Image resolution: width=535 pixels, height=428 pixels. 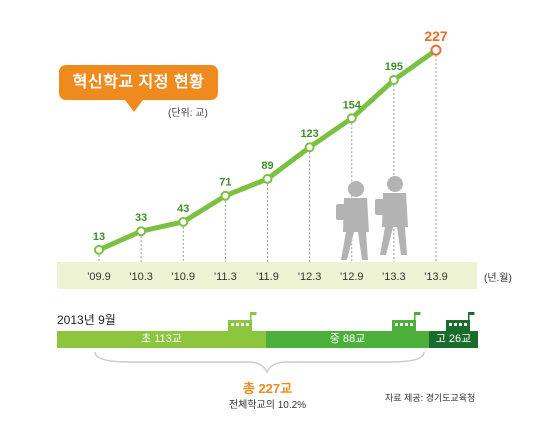 I want to click on total-subtext: 전체학교의 10.2%, so click(x=267, y=405).